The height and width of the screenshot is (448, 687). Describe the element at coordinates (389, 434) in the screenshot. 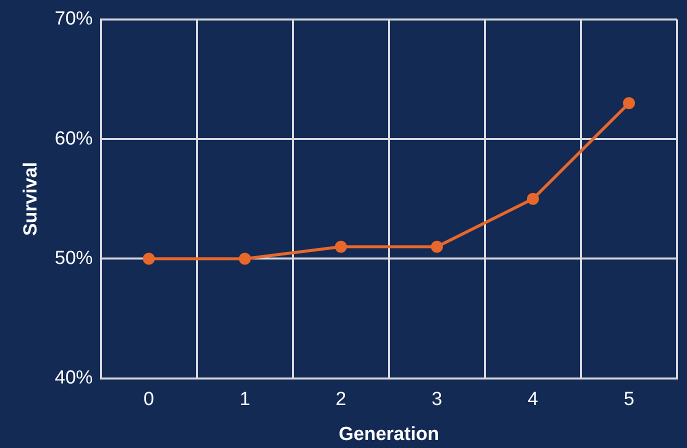

I see `x-axis-title: Generation` at that location.